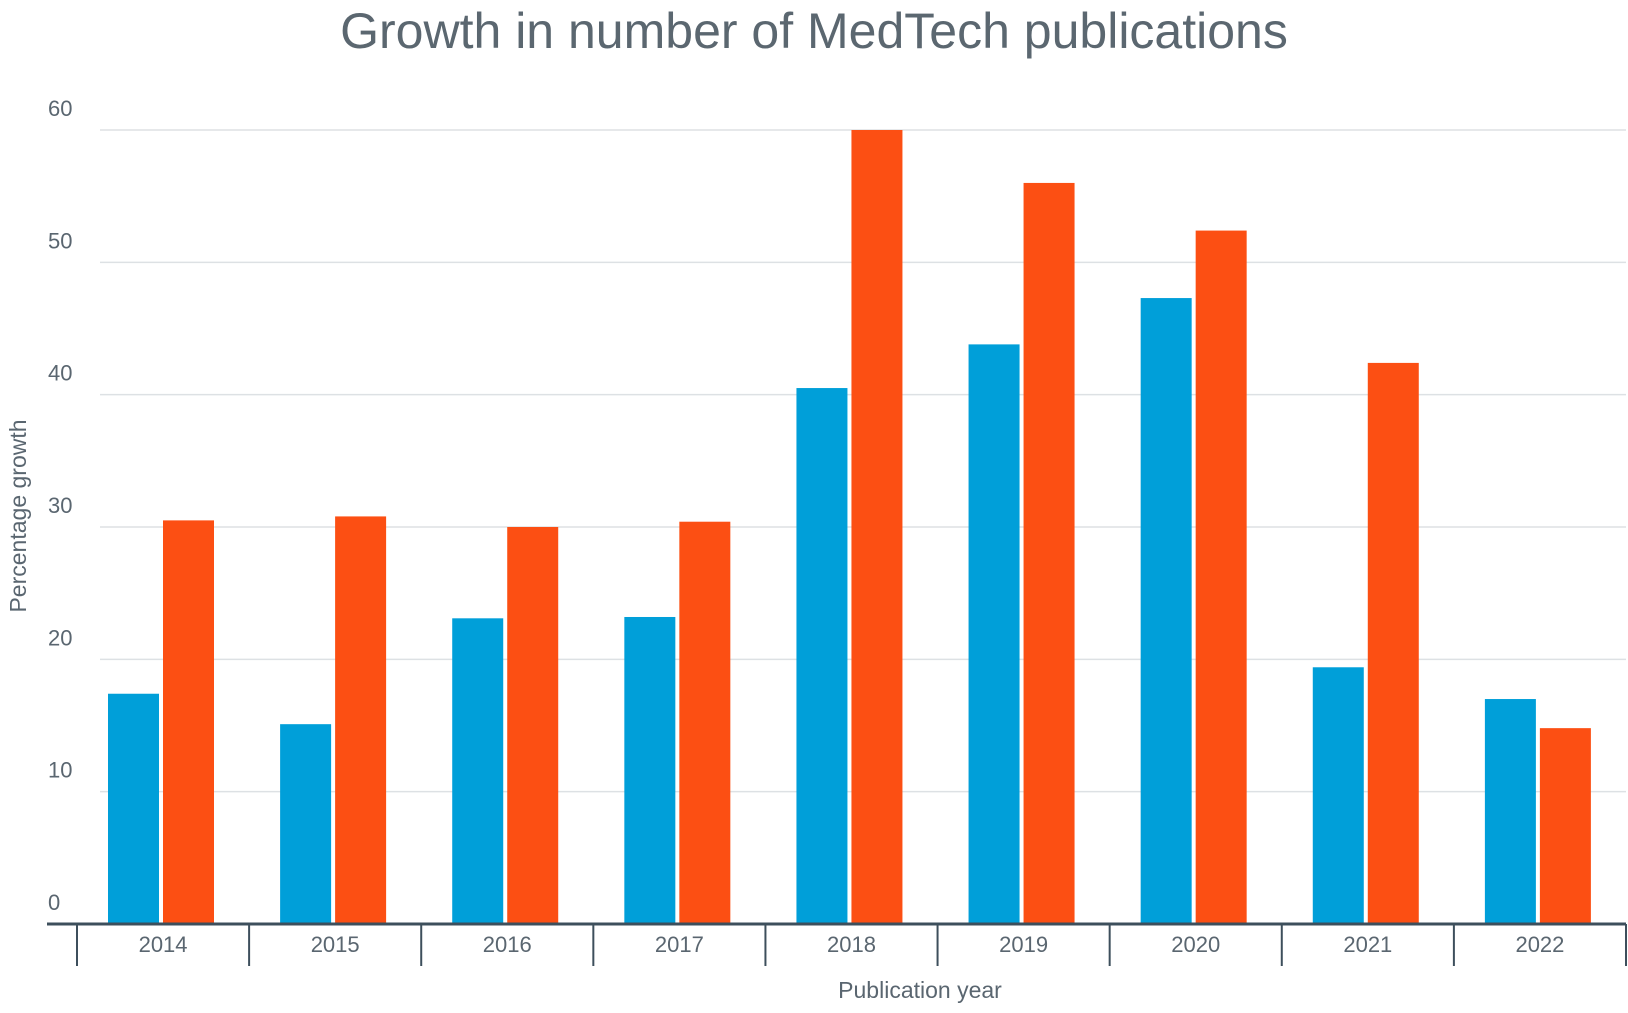 The width and height of the screenshot is (1628, 1013). What do you see at coordinates (60, 770) in the screenshot?
I see `y-tick-label: 10` at bounding box center [60, 770].